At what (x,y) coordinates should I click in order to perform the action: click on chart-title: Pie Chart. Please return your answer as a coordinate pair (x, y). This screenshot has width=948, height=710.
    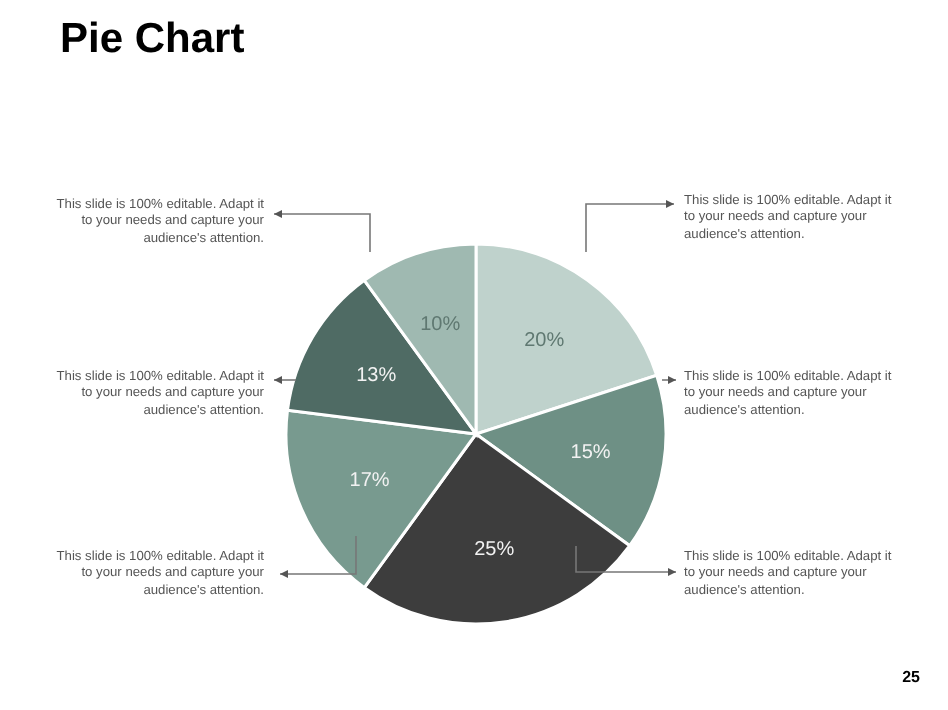
    Looking at the image, I should click on (152, 40).